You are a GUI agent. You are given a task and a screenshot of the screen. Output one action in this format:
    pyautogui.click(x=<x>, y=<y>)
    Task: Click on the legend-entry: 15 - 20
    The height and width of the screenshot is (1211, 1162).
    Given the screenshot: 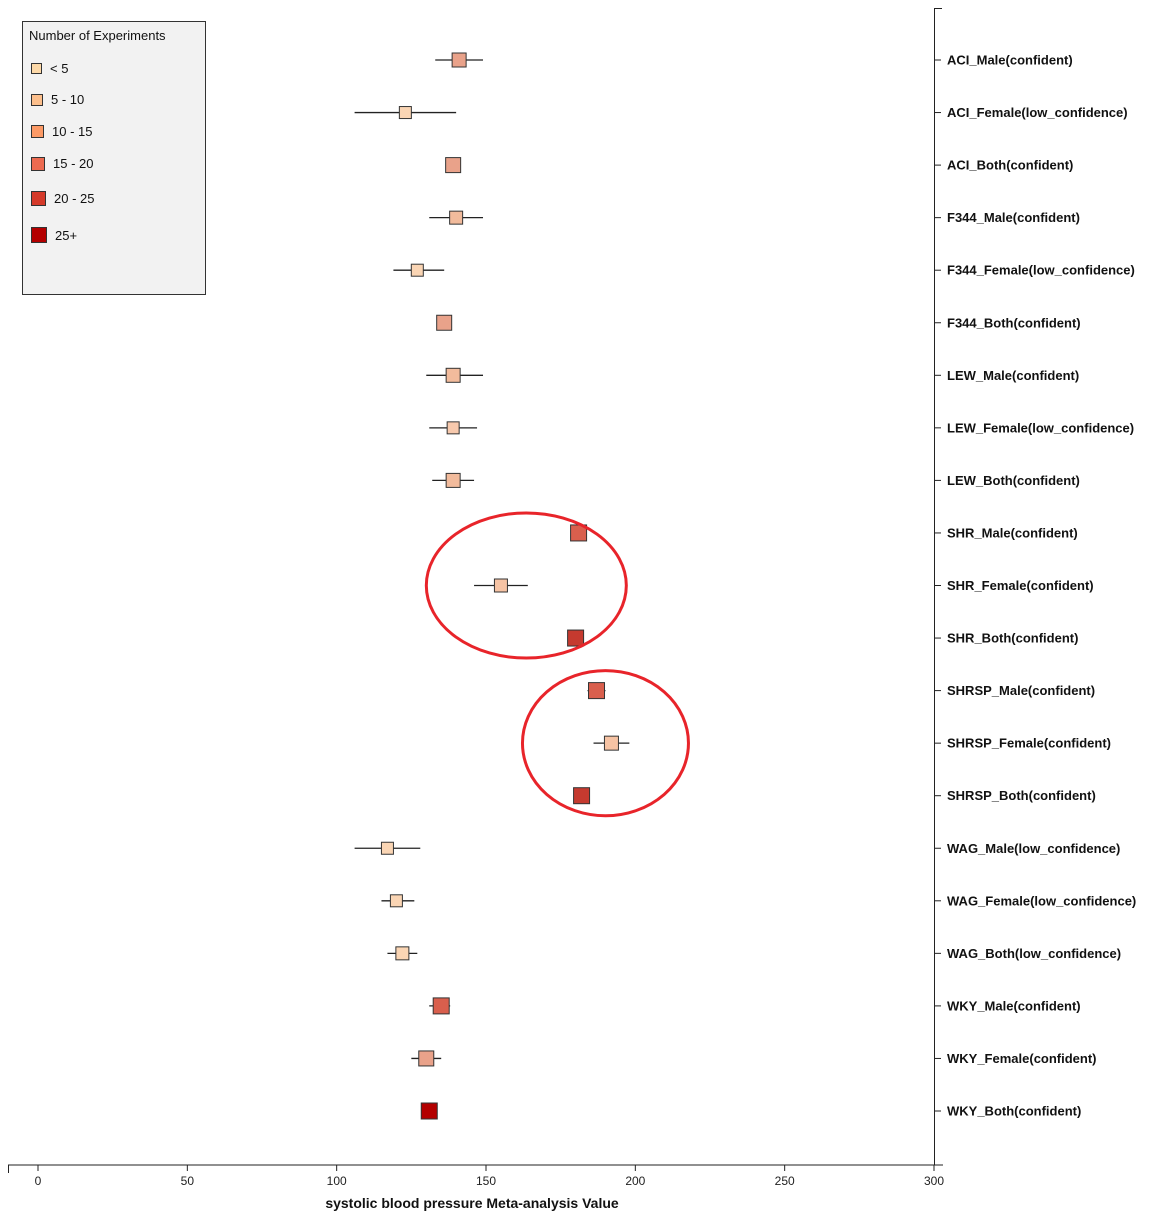 What is the action you would take?
    pyautogui.click(x=62, y=163)
    